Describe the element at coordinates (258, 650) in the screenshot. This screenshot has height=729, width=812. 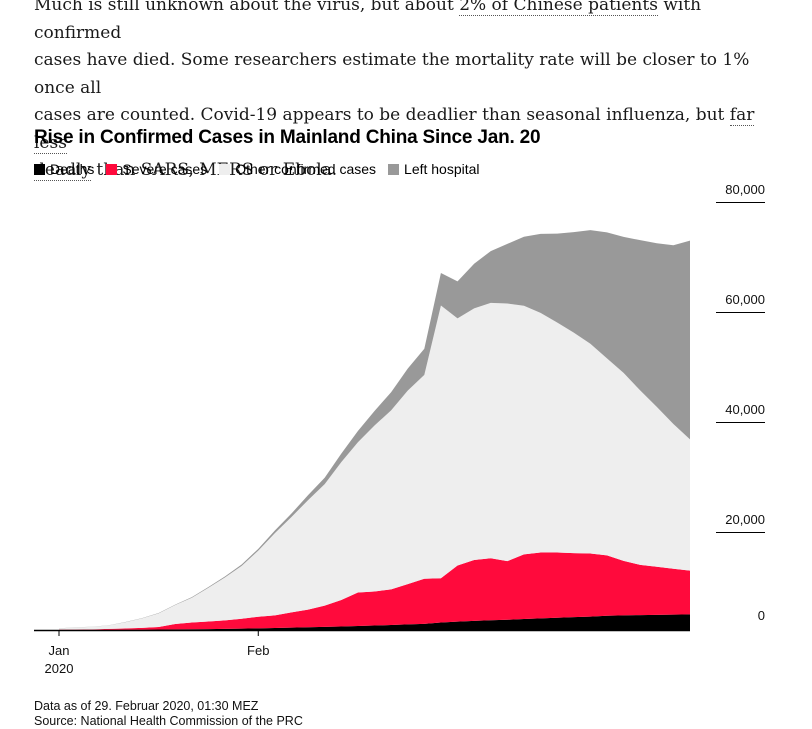
I see `x-tick-label: Feb` at that location.